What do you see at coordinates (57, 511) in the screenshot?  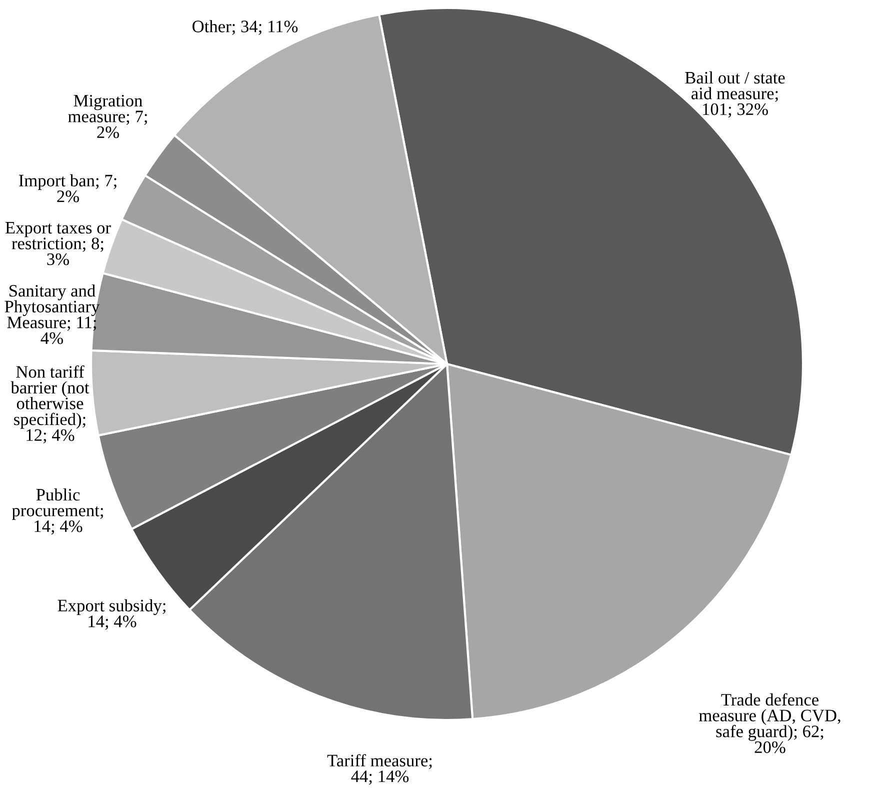 I see `slice-label: Public procurement; 14; 4%` at bounding box center [57, 511].